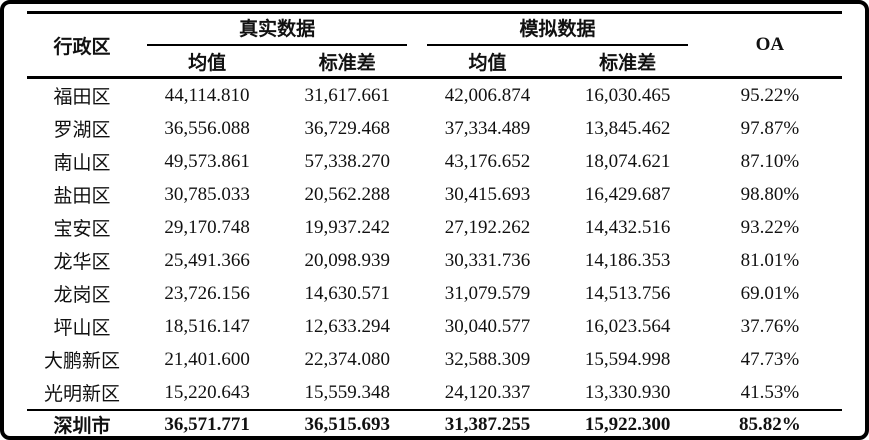  Describe the element at coordinates (82, 163) in the screenshot. I see `cell-district: 南山区` at that location.